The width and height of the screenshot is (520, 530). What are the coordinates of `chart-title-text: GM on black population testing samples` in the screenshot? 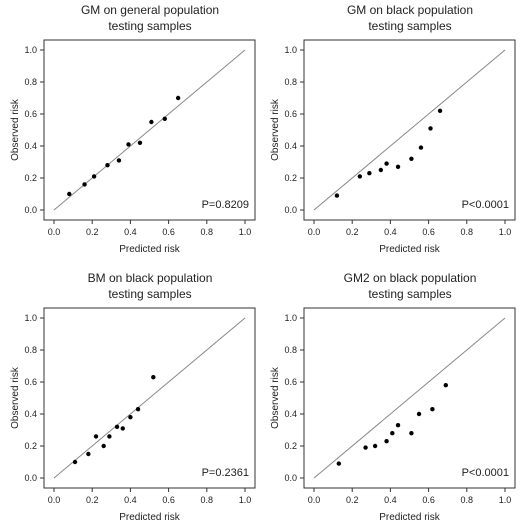 It's located at (410, 18).